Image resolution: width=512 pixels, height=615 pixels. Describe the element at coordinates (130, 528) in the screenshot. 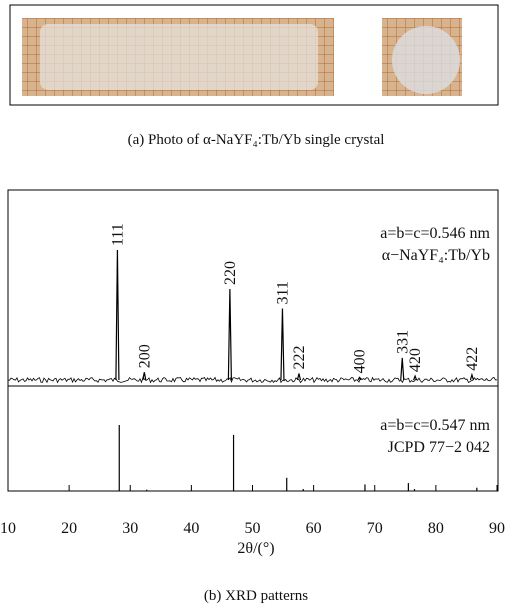

I see `x-tick-label: 30` at that location.